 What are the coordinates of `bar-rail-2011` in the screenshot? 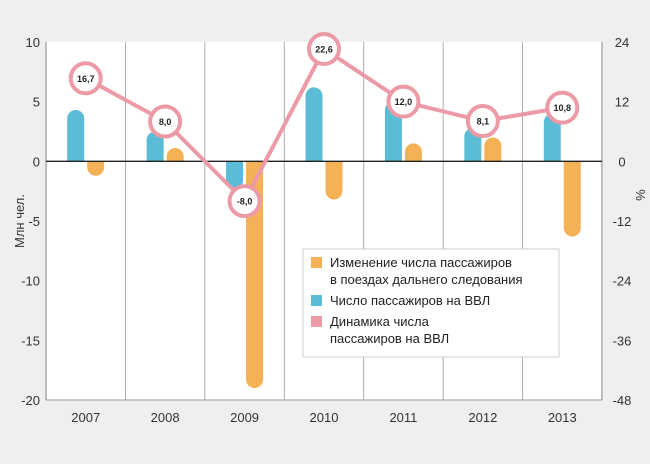 It's located at (413, 152).